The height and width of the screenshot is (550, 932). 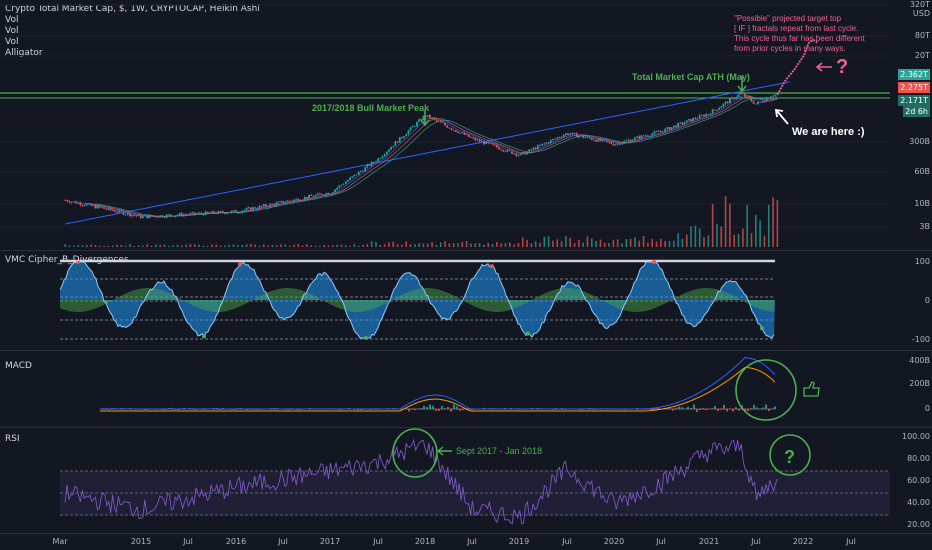 What do you see at coordinates (661, 541) in the screenshot?
I see `time-tick-jul-2020: Jul` at bounding box center [661, 541].